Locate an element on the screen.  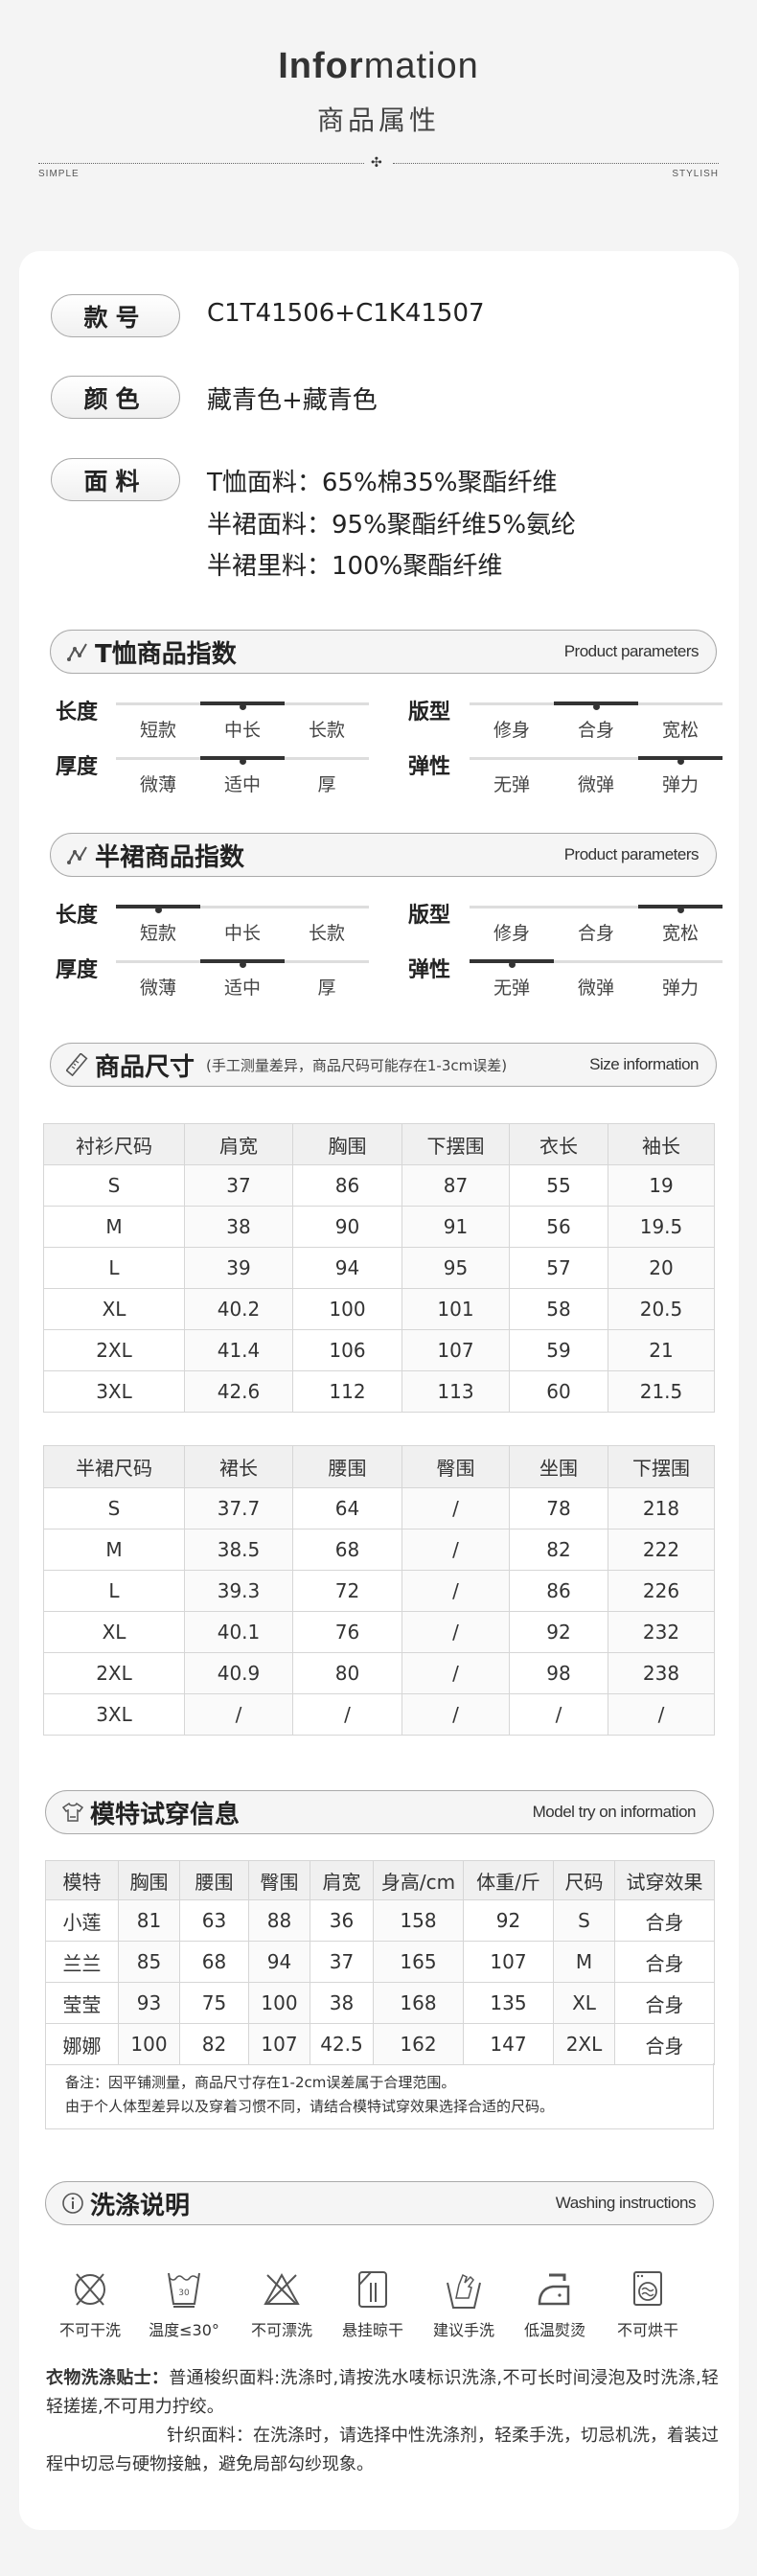
param-scale: 无弹 微弹 弹力 is located at coordinates (597, 979).